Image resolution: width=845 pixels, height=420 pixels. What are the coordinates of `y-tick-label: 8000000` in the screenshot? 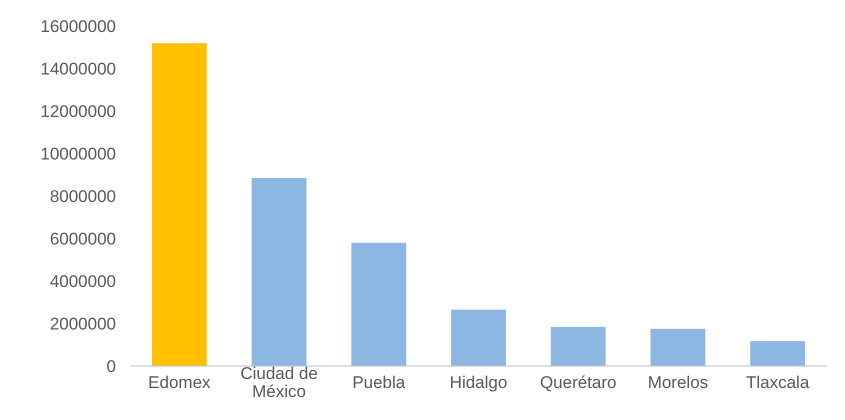 It's located at (83, 196).